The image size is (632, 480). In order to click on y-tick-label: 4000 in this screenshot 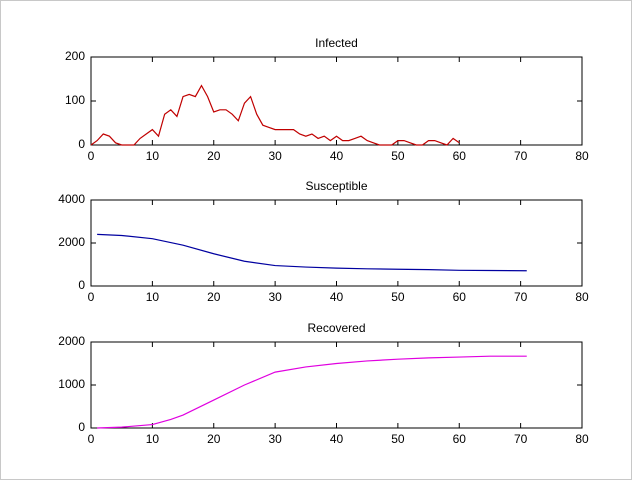, I will do `click(71, 199)`.